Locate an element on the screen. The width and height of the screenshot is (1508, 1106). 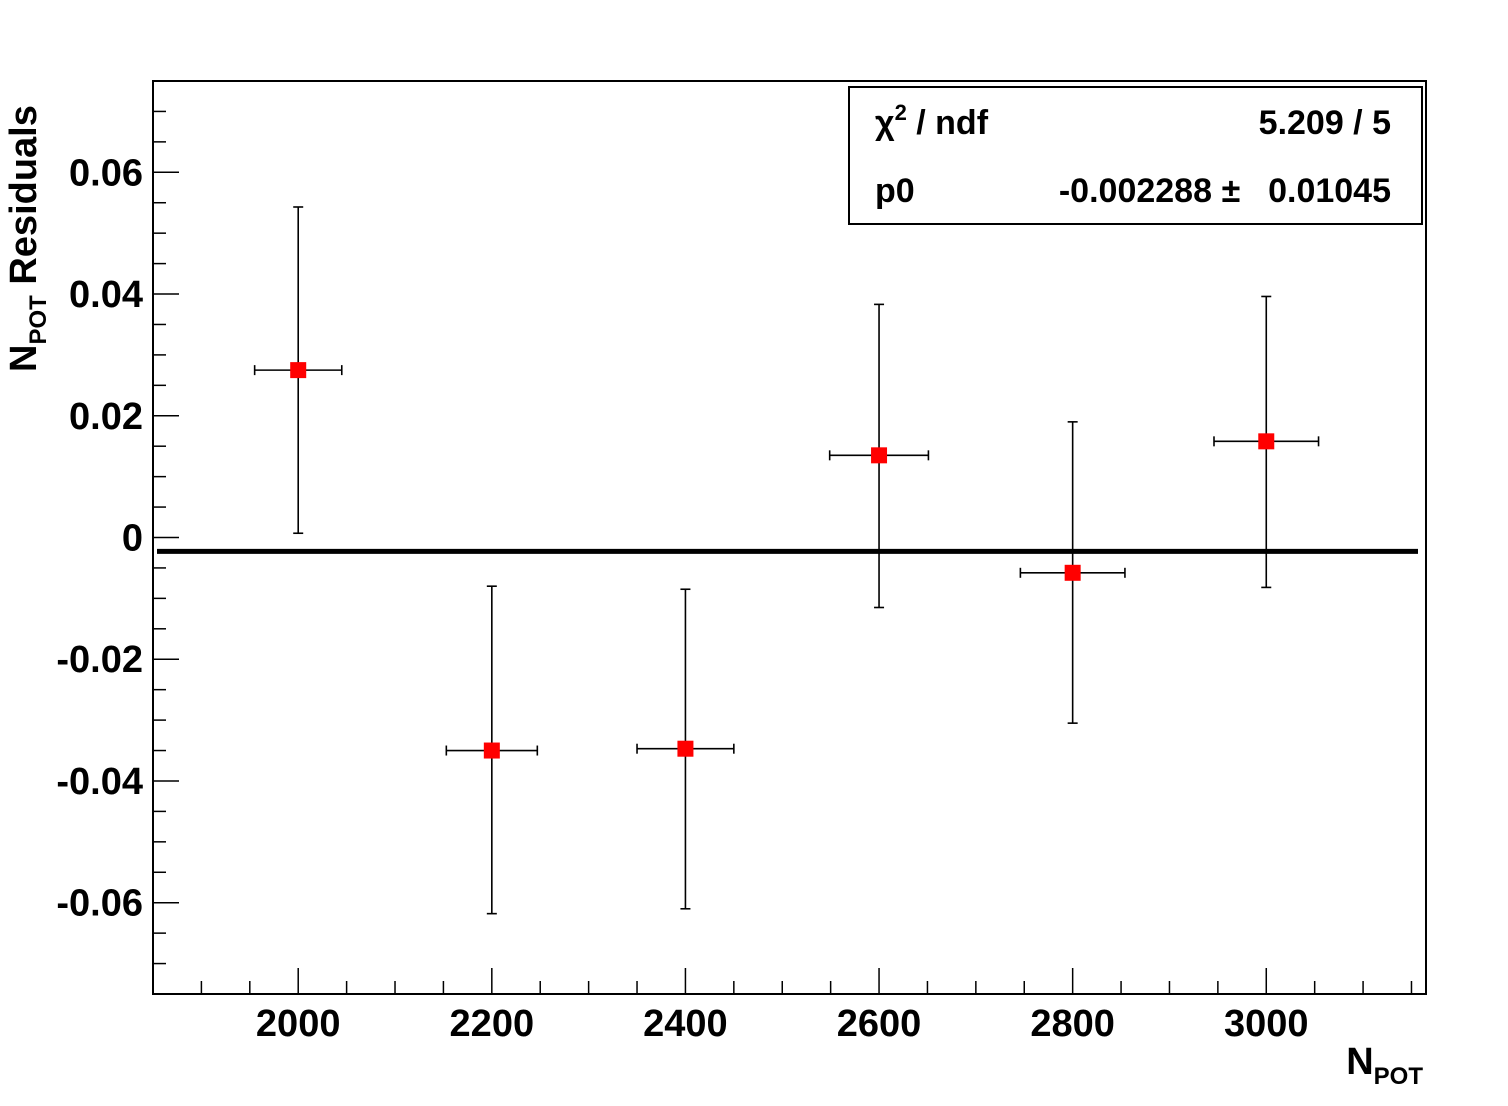
y-tick-label: 0.04 is located at coordinates (106, 295).